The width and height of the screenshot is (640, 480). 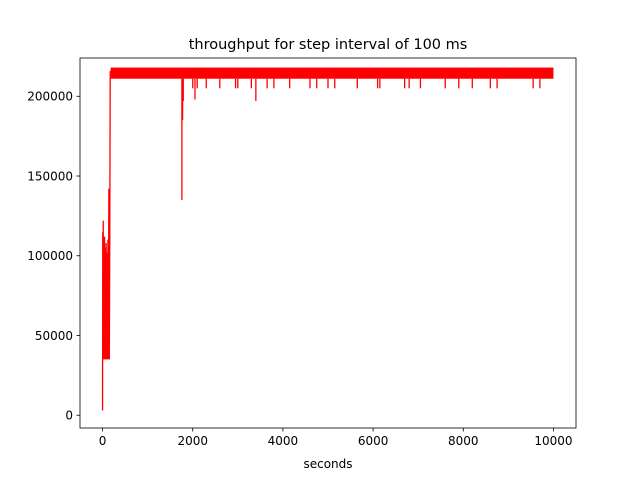 What do you see at coordinates (192, 441) in the screenshot?
I see `x-tick-label: 2000` at bounding box center [192, 441].